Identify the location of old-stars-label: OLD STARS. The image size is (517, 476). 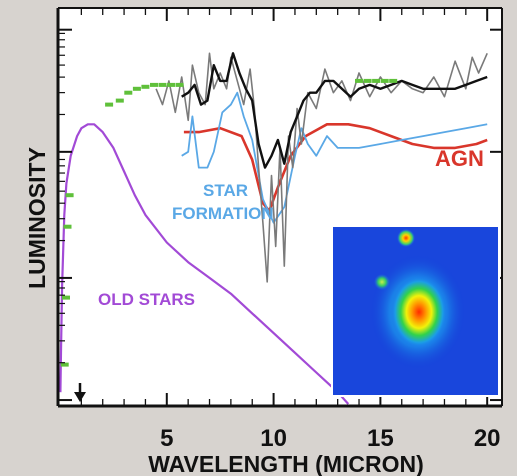
(146, 299).